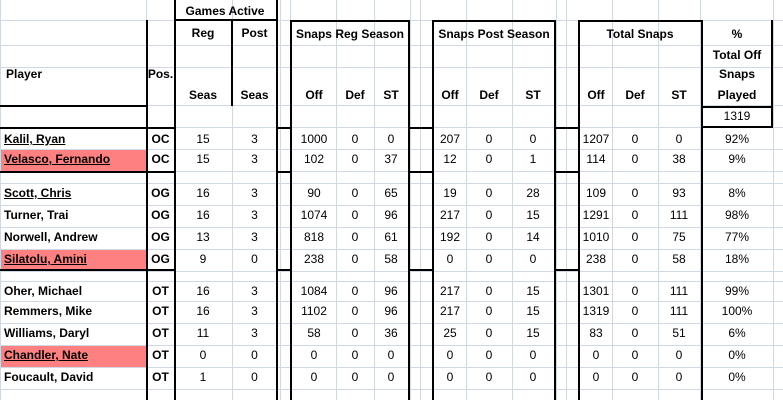 The height and width of the screenshot is (400, 783). I want to click on pct-played: 99%, so click(737, 291).